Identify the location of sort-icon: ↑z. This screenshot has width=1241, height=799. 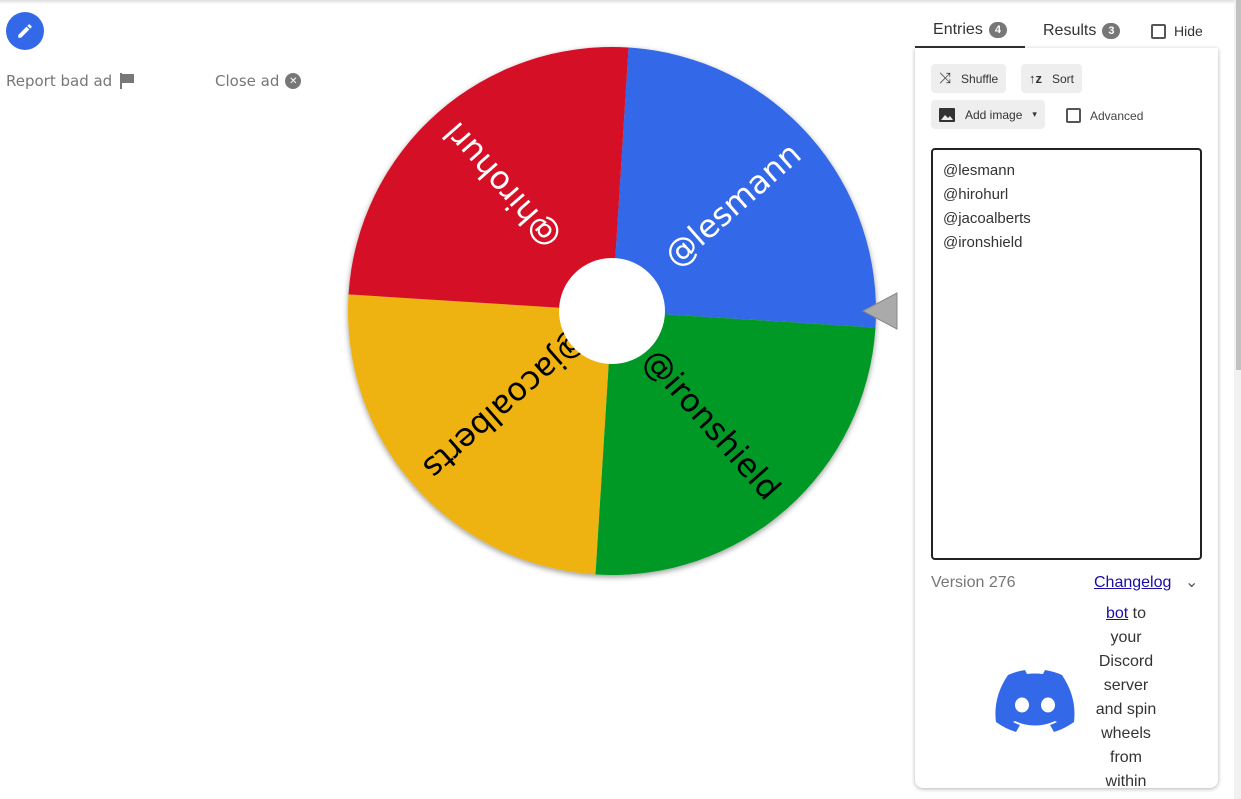
(1035, 78).